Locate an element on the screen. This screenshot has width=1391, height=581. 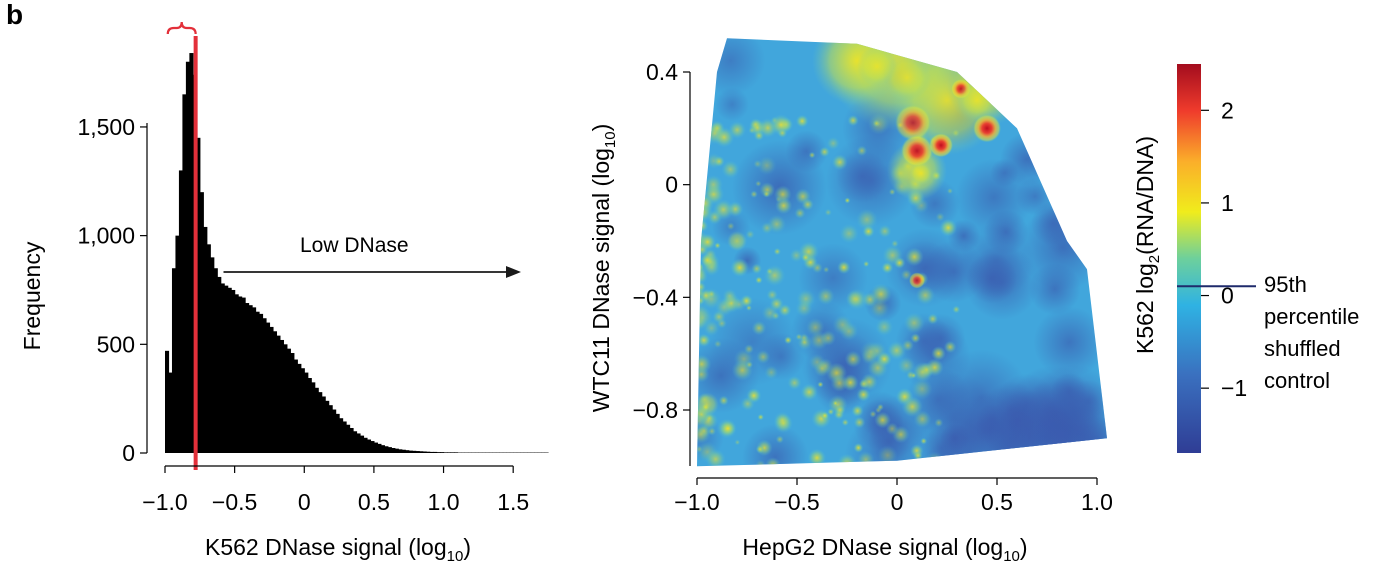
low-dnase-brace is located at coordinates (181, 28).